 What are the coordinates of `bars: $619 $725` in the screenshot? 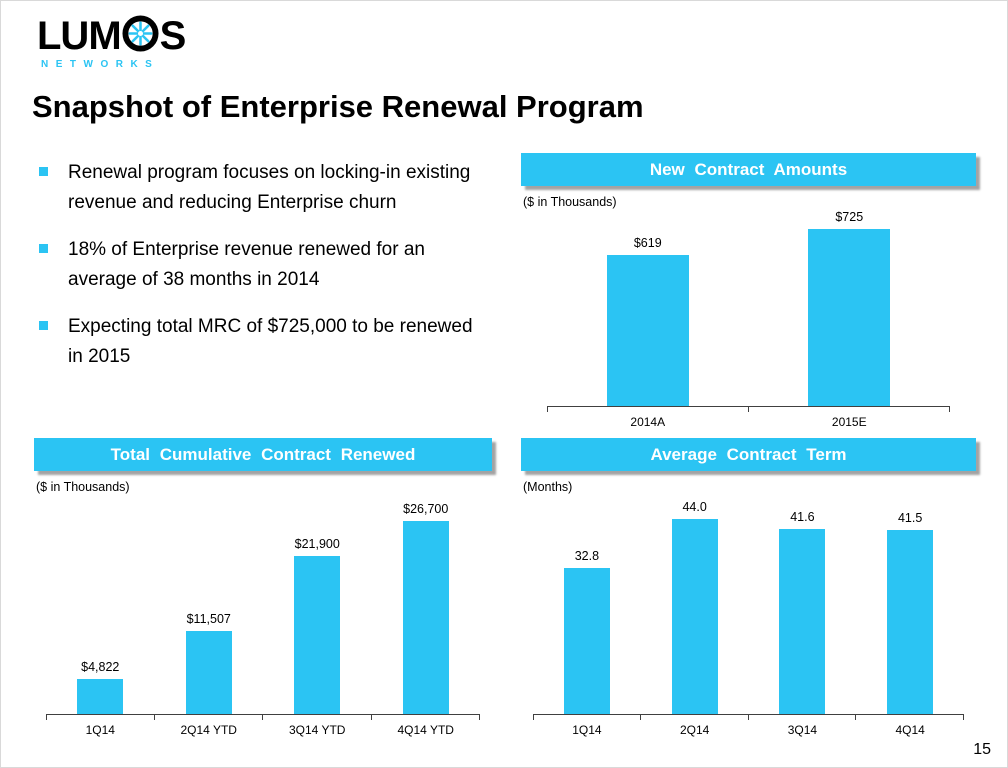 It's located at (748, 308).